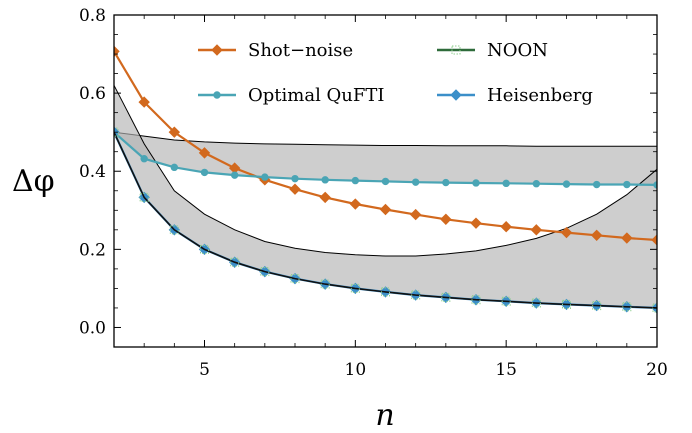 The image size is (692, 433). I want to click on legend-label: Shot−noise, so click(300, 50).